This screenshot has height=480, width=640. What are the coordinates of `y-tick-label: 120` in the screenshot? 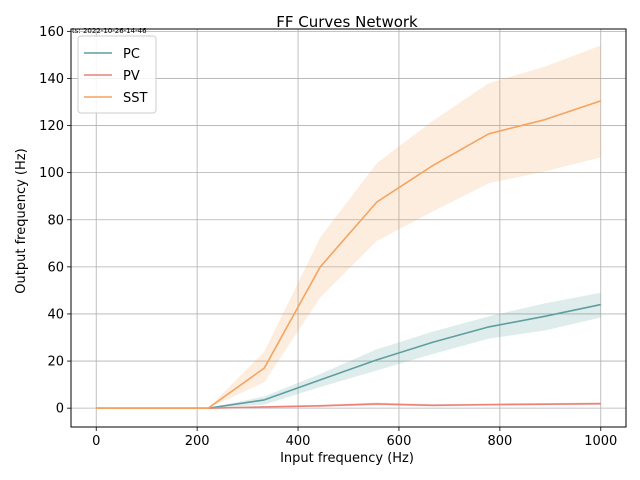 It's located at (51, 126).